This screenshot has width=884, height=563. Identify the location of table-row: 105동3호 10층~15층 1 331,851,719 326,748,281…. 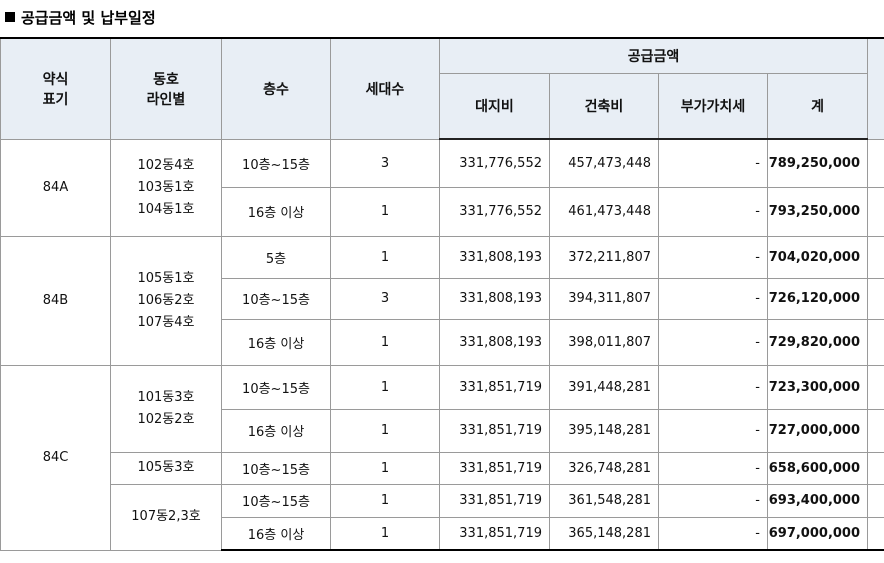
(442, 468).